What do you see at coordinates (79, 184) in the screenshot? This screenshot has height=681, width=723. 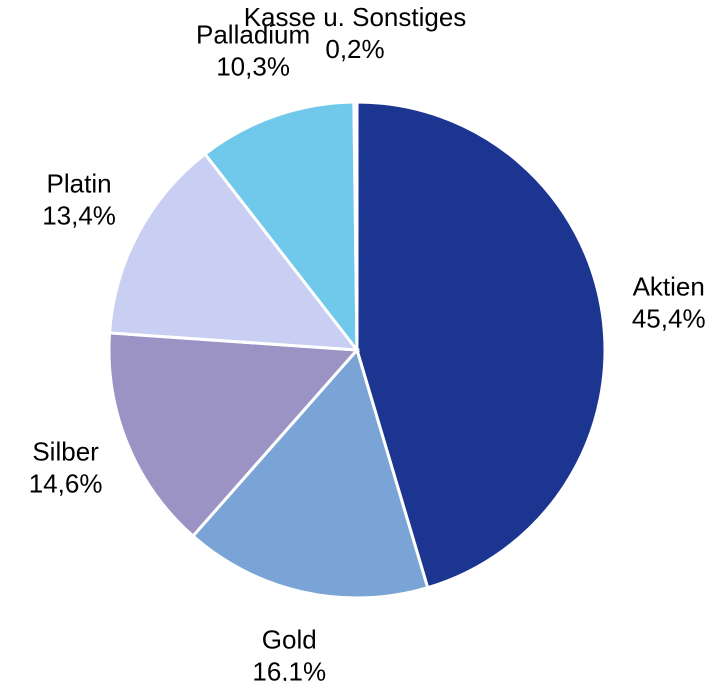 I see `slice-label: Platin` at bounding box center [79, 184].